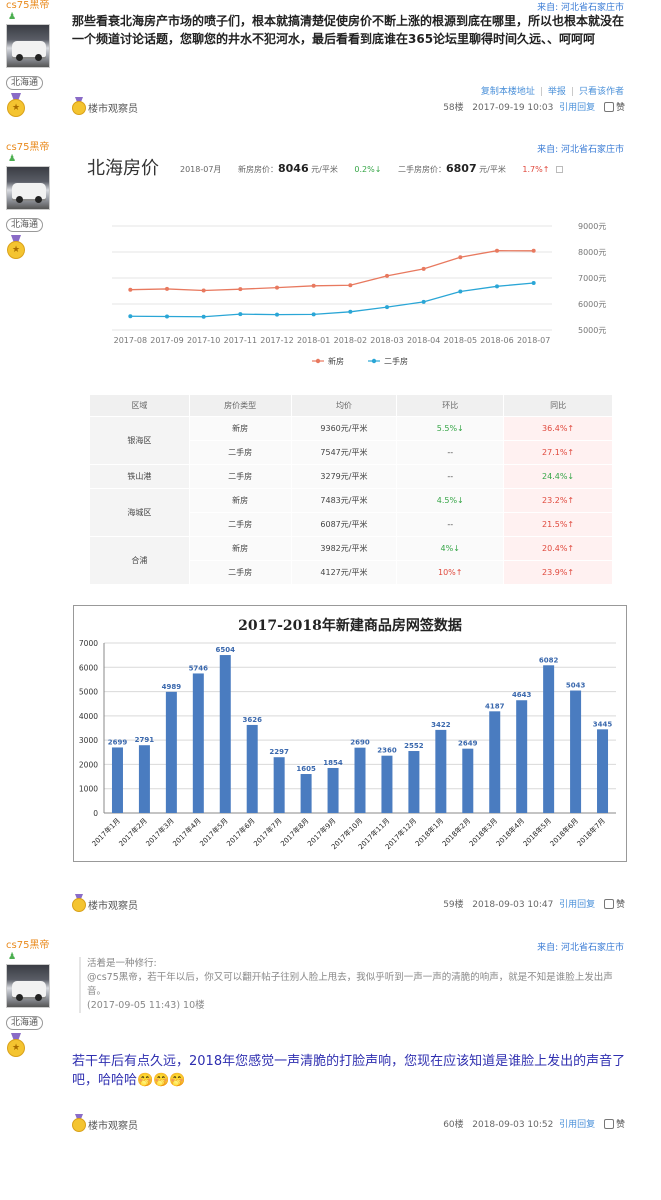 Image resolution: width=661 pixels, height=1200 pixels. Describe the element at coordinates (549, 660) in the screenshot. I see `bar-value-label: 6082` at that location.